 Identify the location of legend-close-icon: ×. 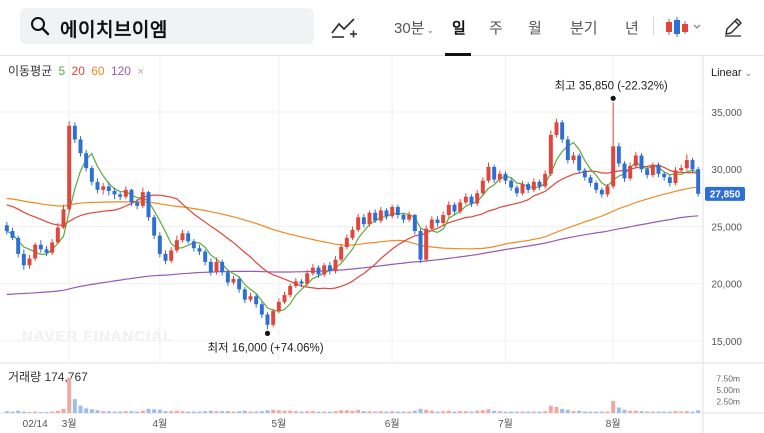
(140, 72).